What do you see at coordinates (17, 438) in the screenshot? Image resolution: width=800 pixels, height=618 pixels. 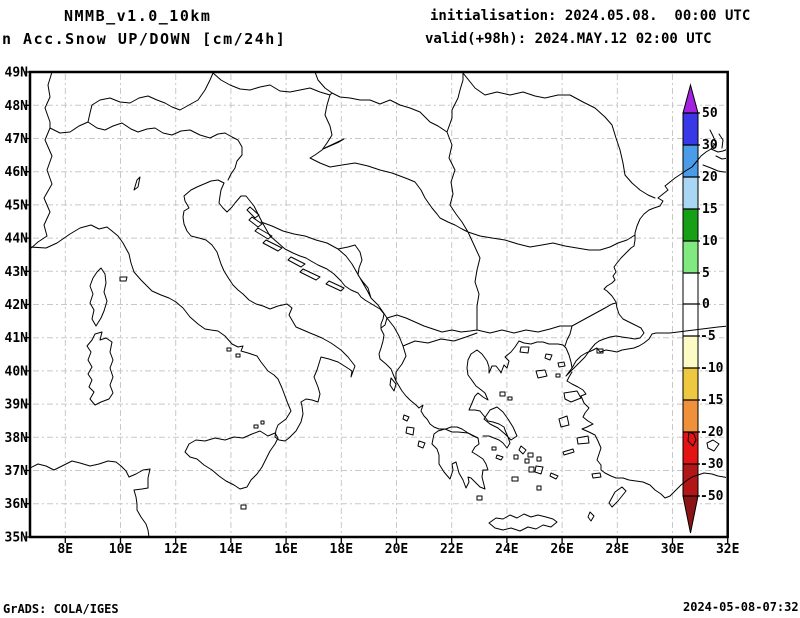 I see `lat-label: 38N` at bounding box center [17, 438].